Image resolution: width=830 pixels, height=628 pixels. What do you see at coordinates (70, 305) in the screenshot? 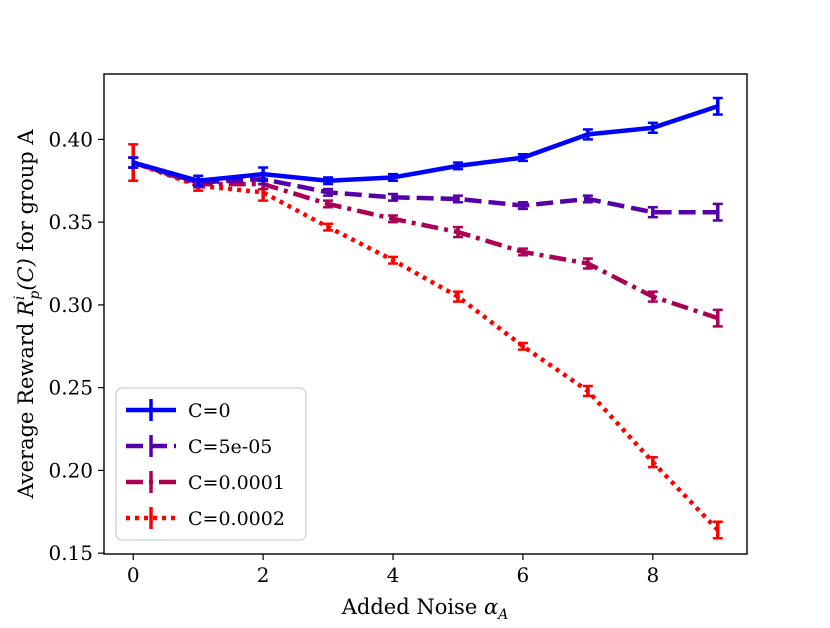
I see `y-tick-label: 0.30` at bounding box center [70, 305].